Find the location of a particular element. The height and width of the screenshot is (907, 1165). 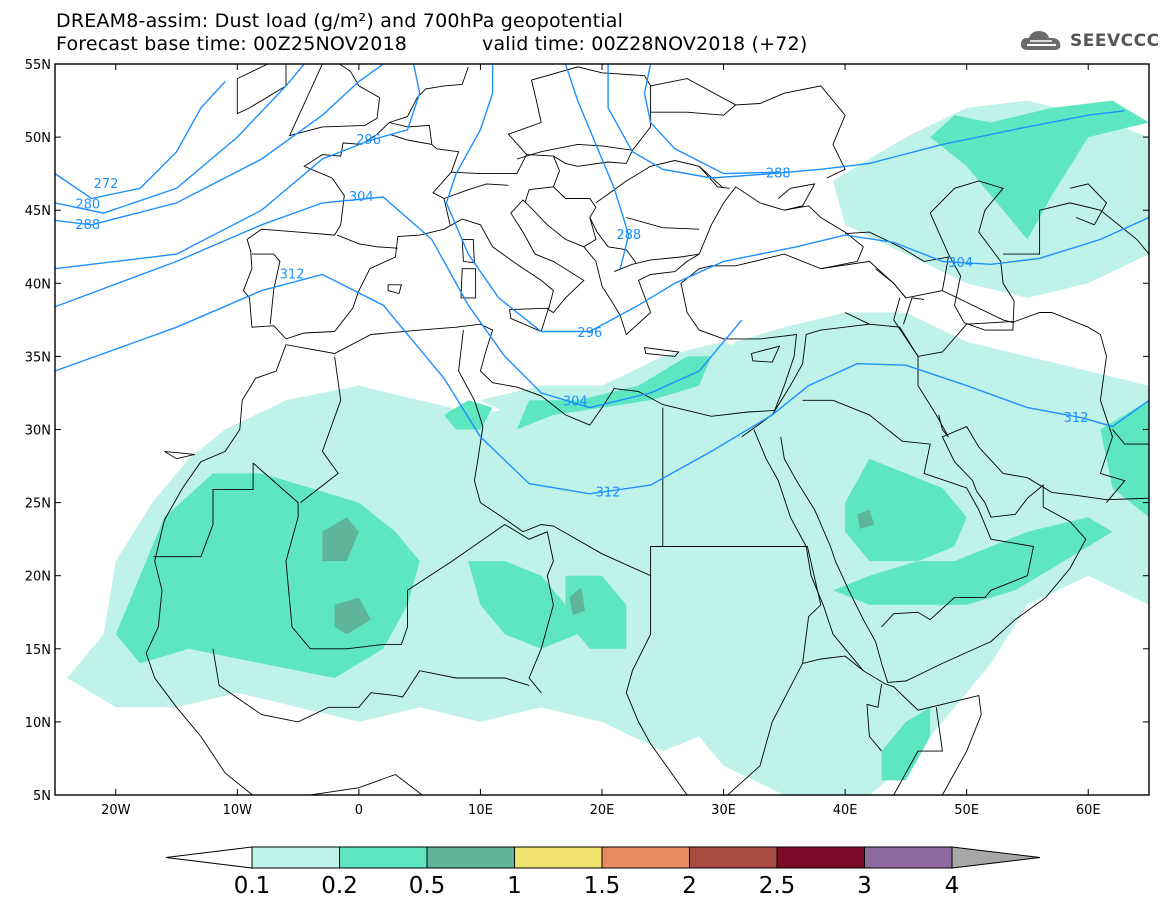

lon-label: 60E is located at coordinates (1088, 810).